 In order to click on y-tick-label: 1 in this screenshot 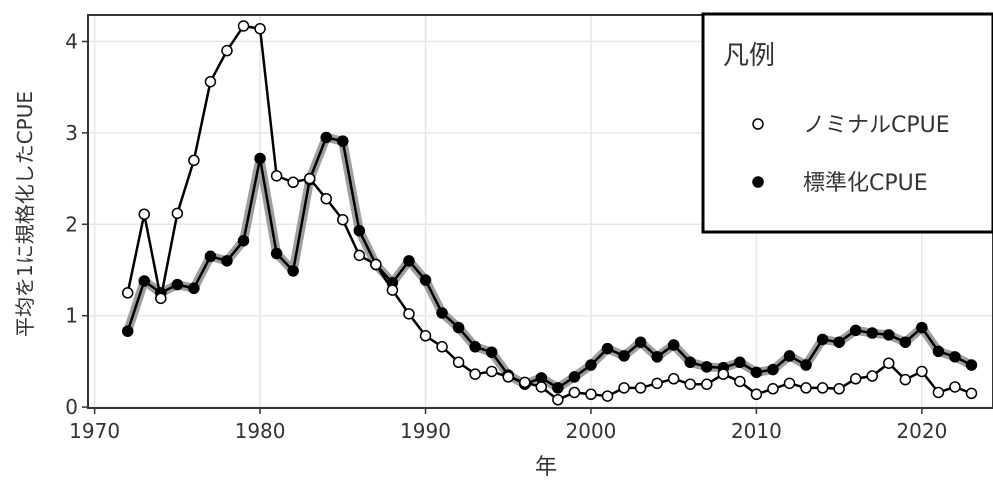, I will do `click(71, 316)`.